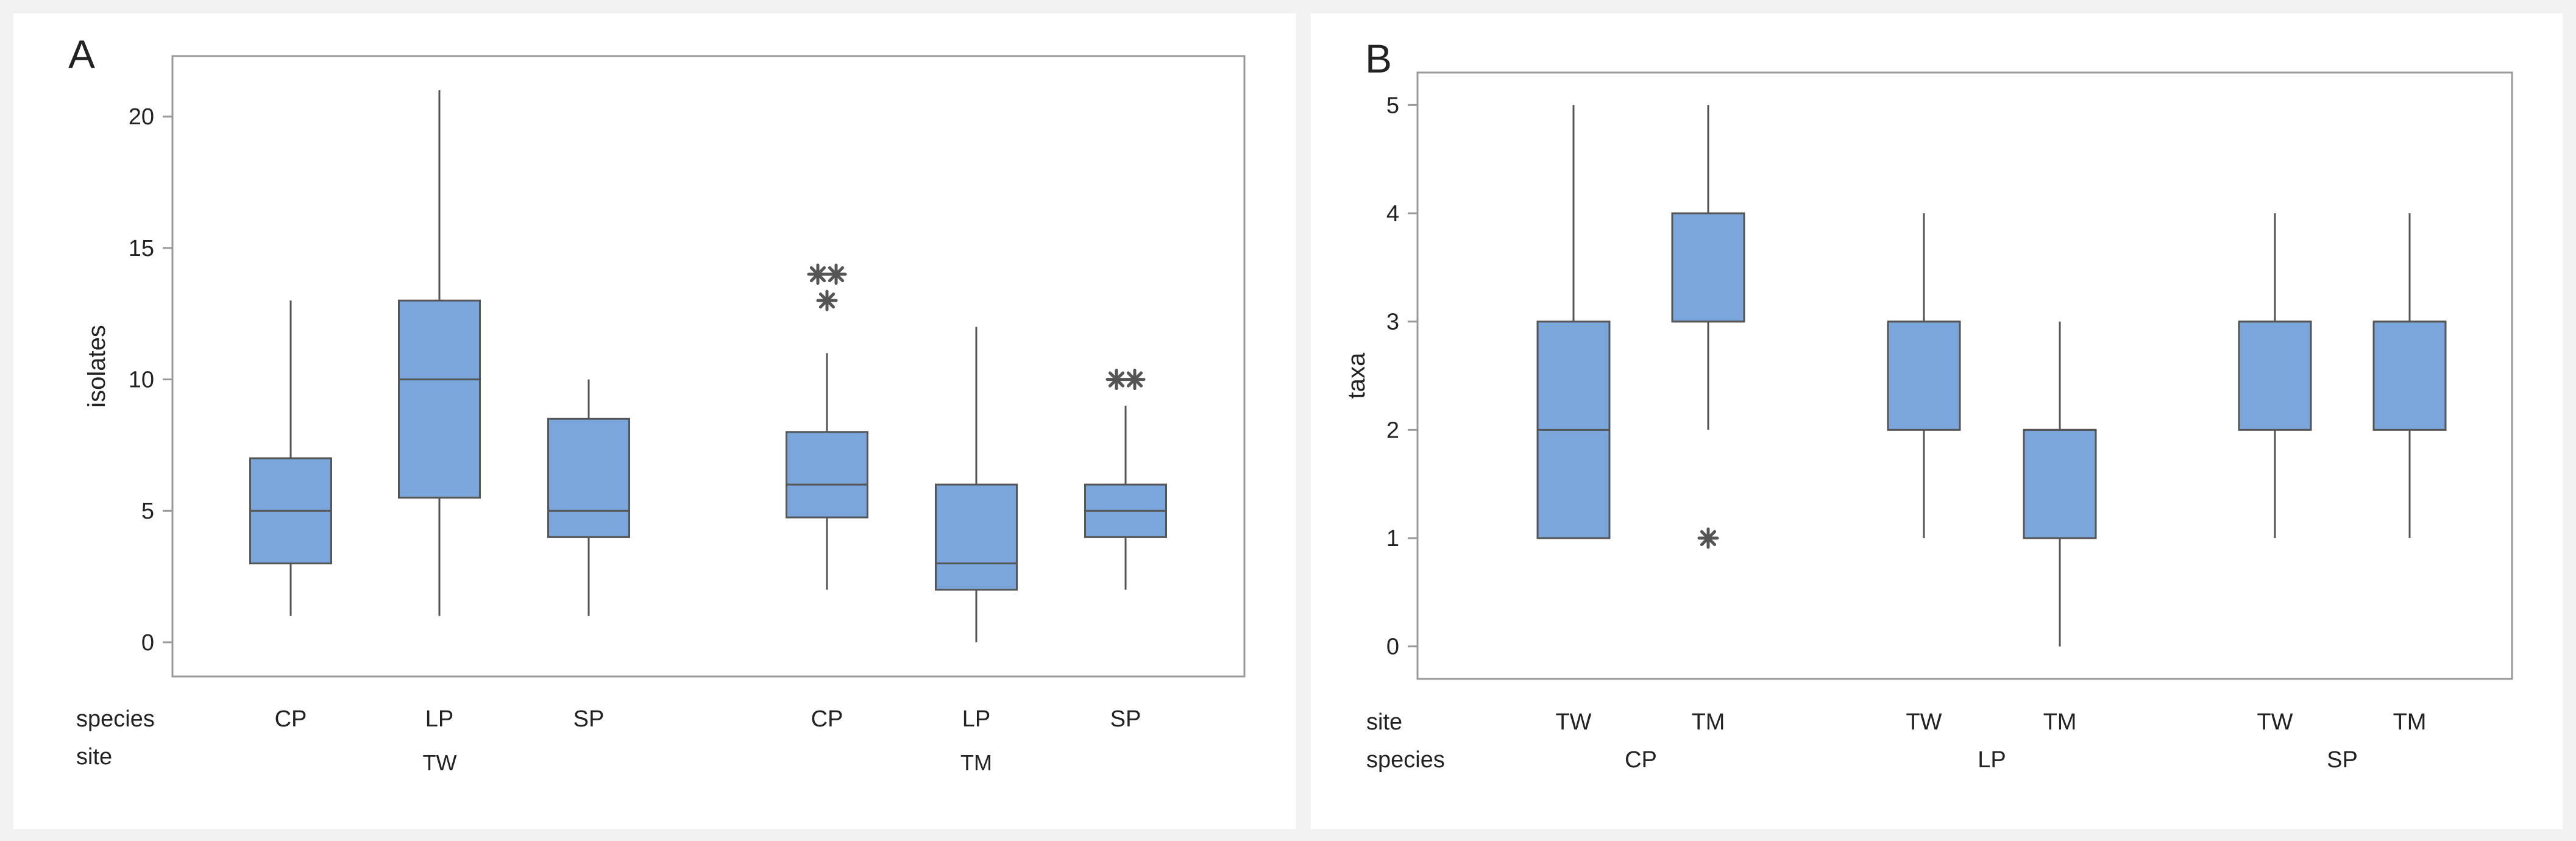 Image resolution: width=2576 pixels, height=841 pixels. Describe the element at coordinates (1356, 375) in the screenshot. I see `chart-b-y-axis-label: taxa` at that location.